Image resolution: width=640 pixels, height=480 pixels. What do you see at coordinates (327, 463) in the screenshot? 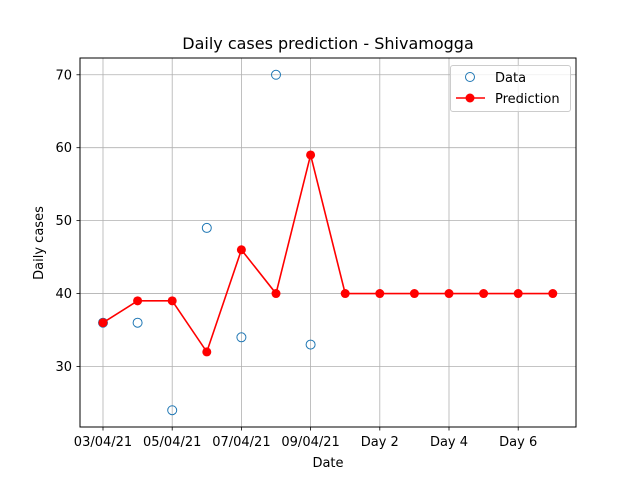
I see `x-axis-label: Date` at bounding box center [327, 463].